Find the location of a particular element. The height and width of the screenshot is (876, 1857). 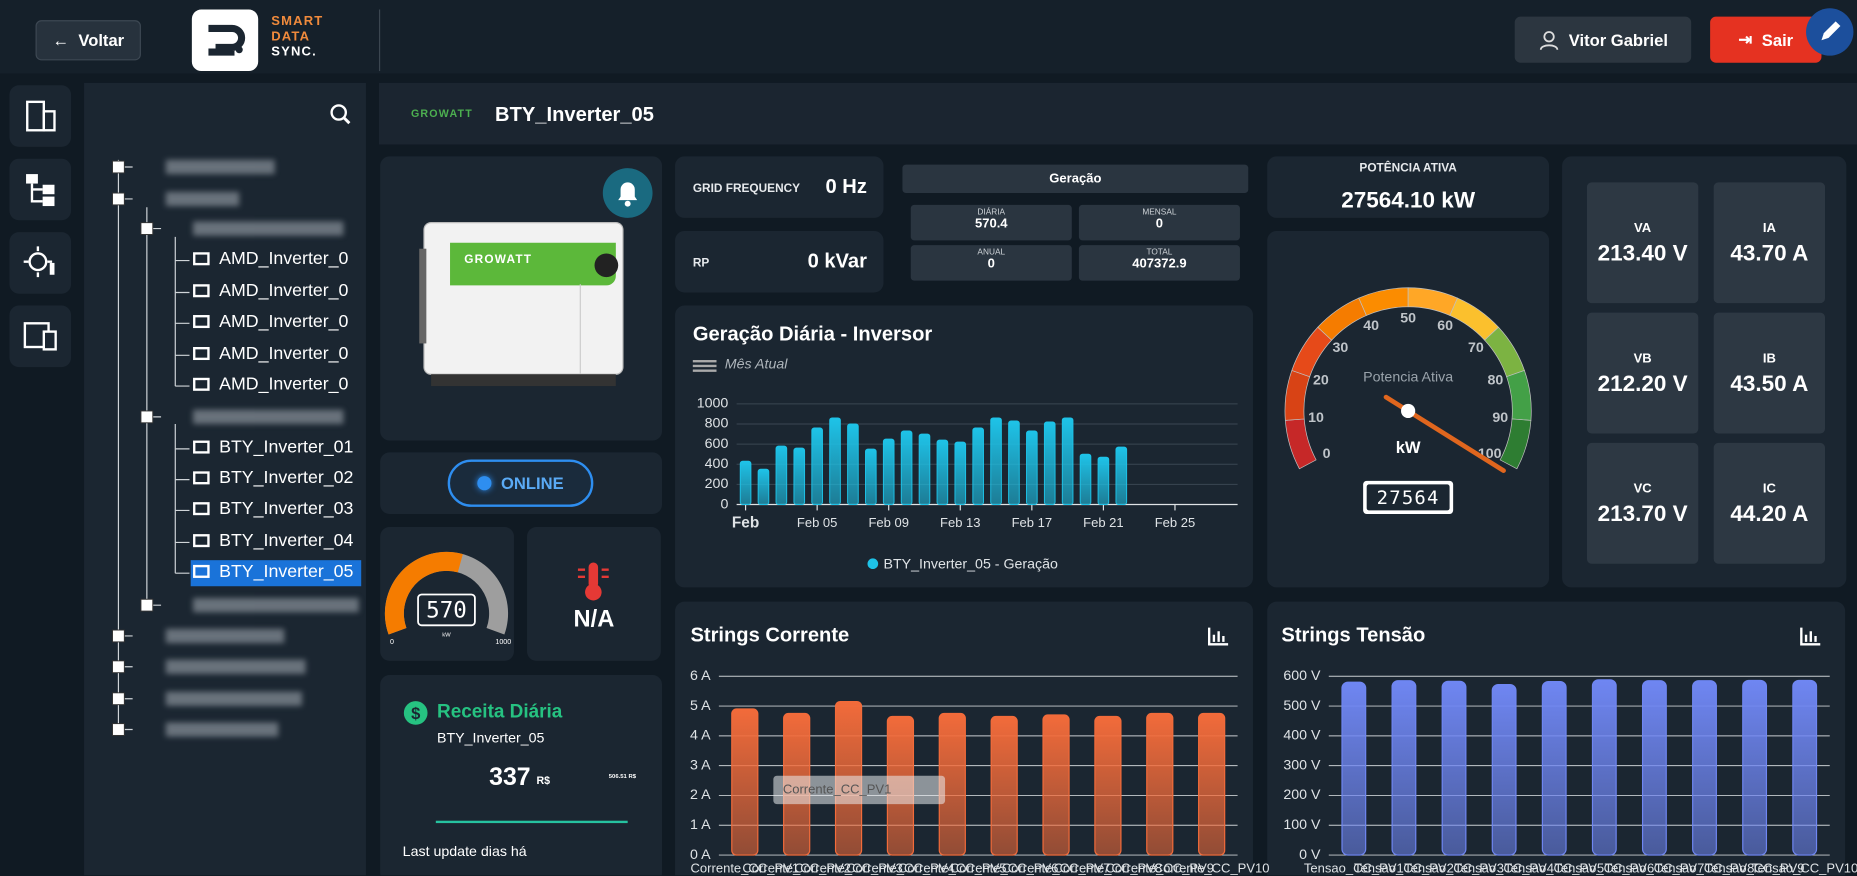

frequency-card is located at coordinates (779, 187).